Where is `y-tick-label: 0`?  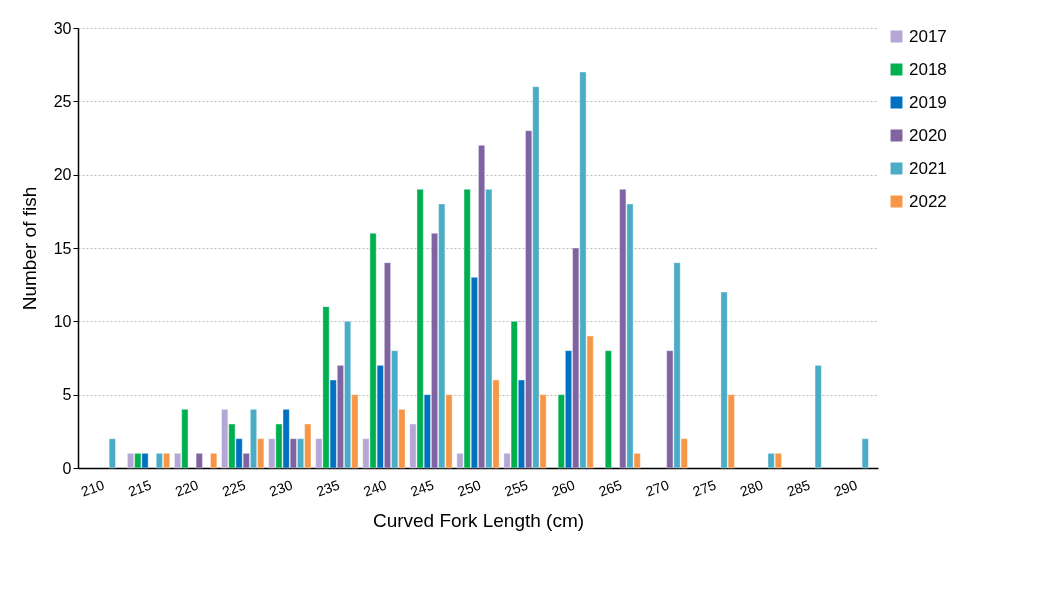
y-tick-label: 0 is located at coordinates (67, 468).